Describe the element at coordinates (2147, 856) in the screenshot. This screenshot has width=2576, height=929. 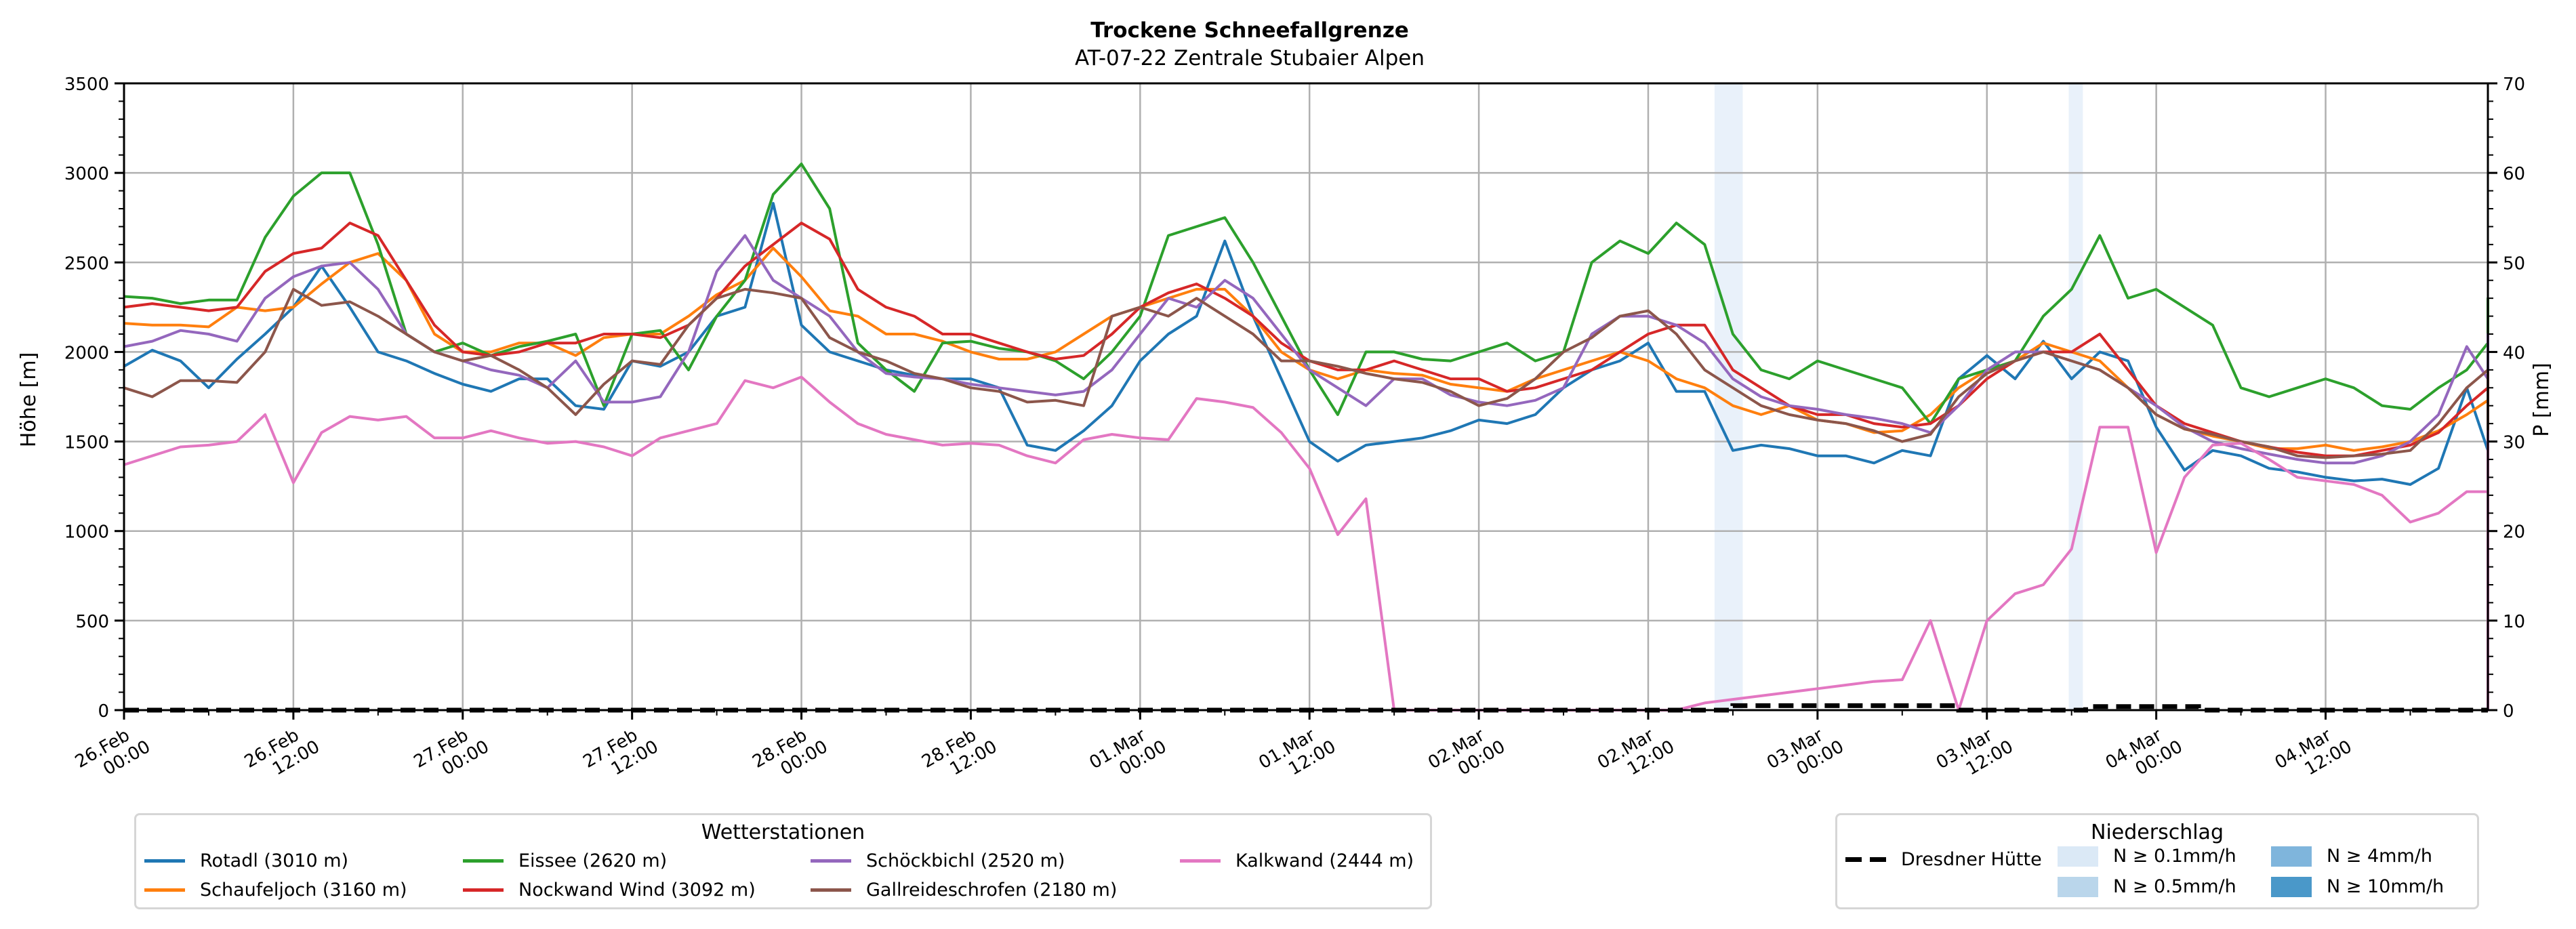
I see `legend-item: N ≥ 0.1mm/h` at that location.